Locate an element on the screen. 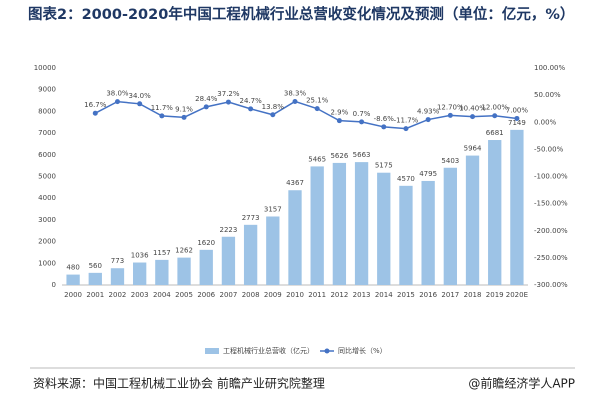 The width and height of the screenshot is (600, 400). line-label: 0.7% is located at coordinates (362, 114).